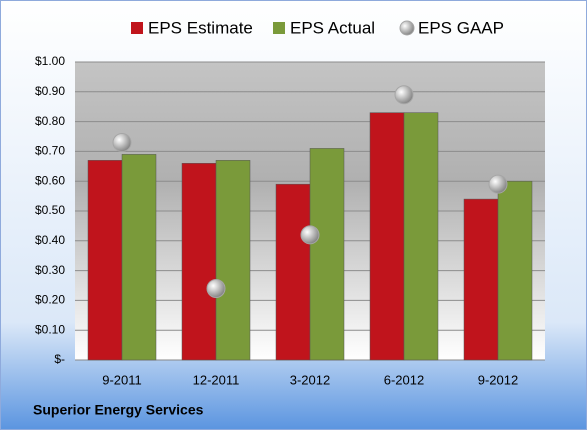  Describe the element at coordinates (50, 270) in the screenshot. I see `y-tick-label: $0.30` at that location.